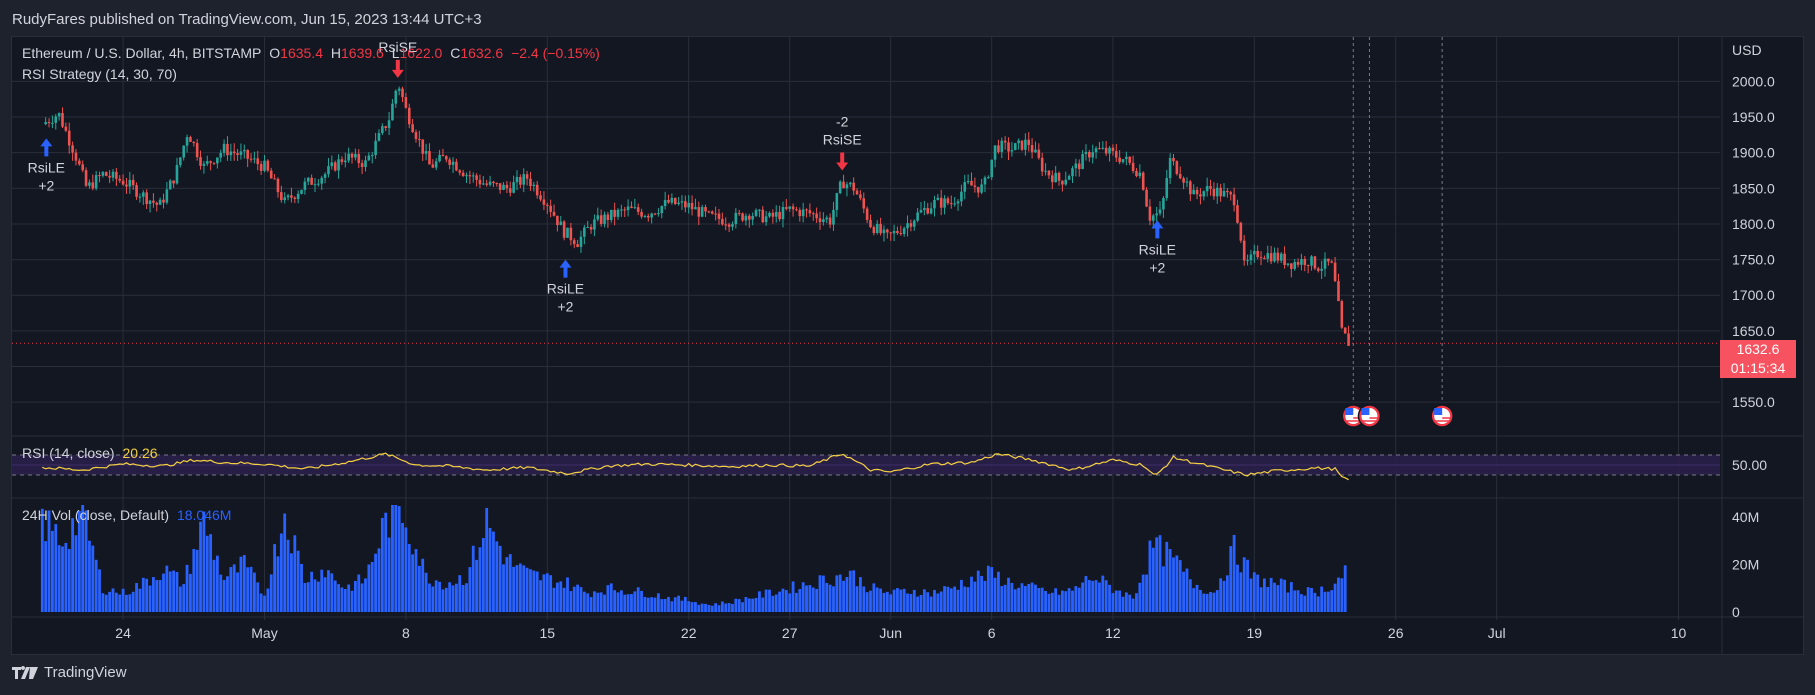 This screenshot has height=695, width=1815. I want to click on y-tick-label: 1800.0, so click(1753, 224).